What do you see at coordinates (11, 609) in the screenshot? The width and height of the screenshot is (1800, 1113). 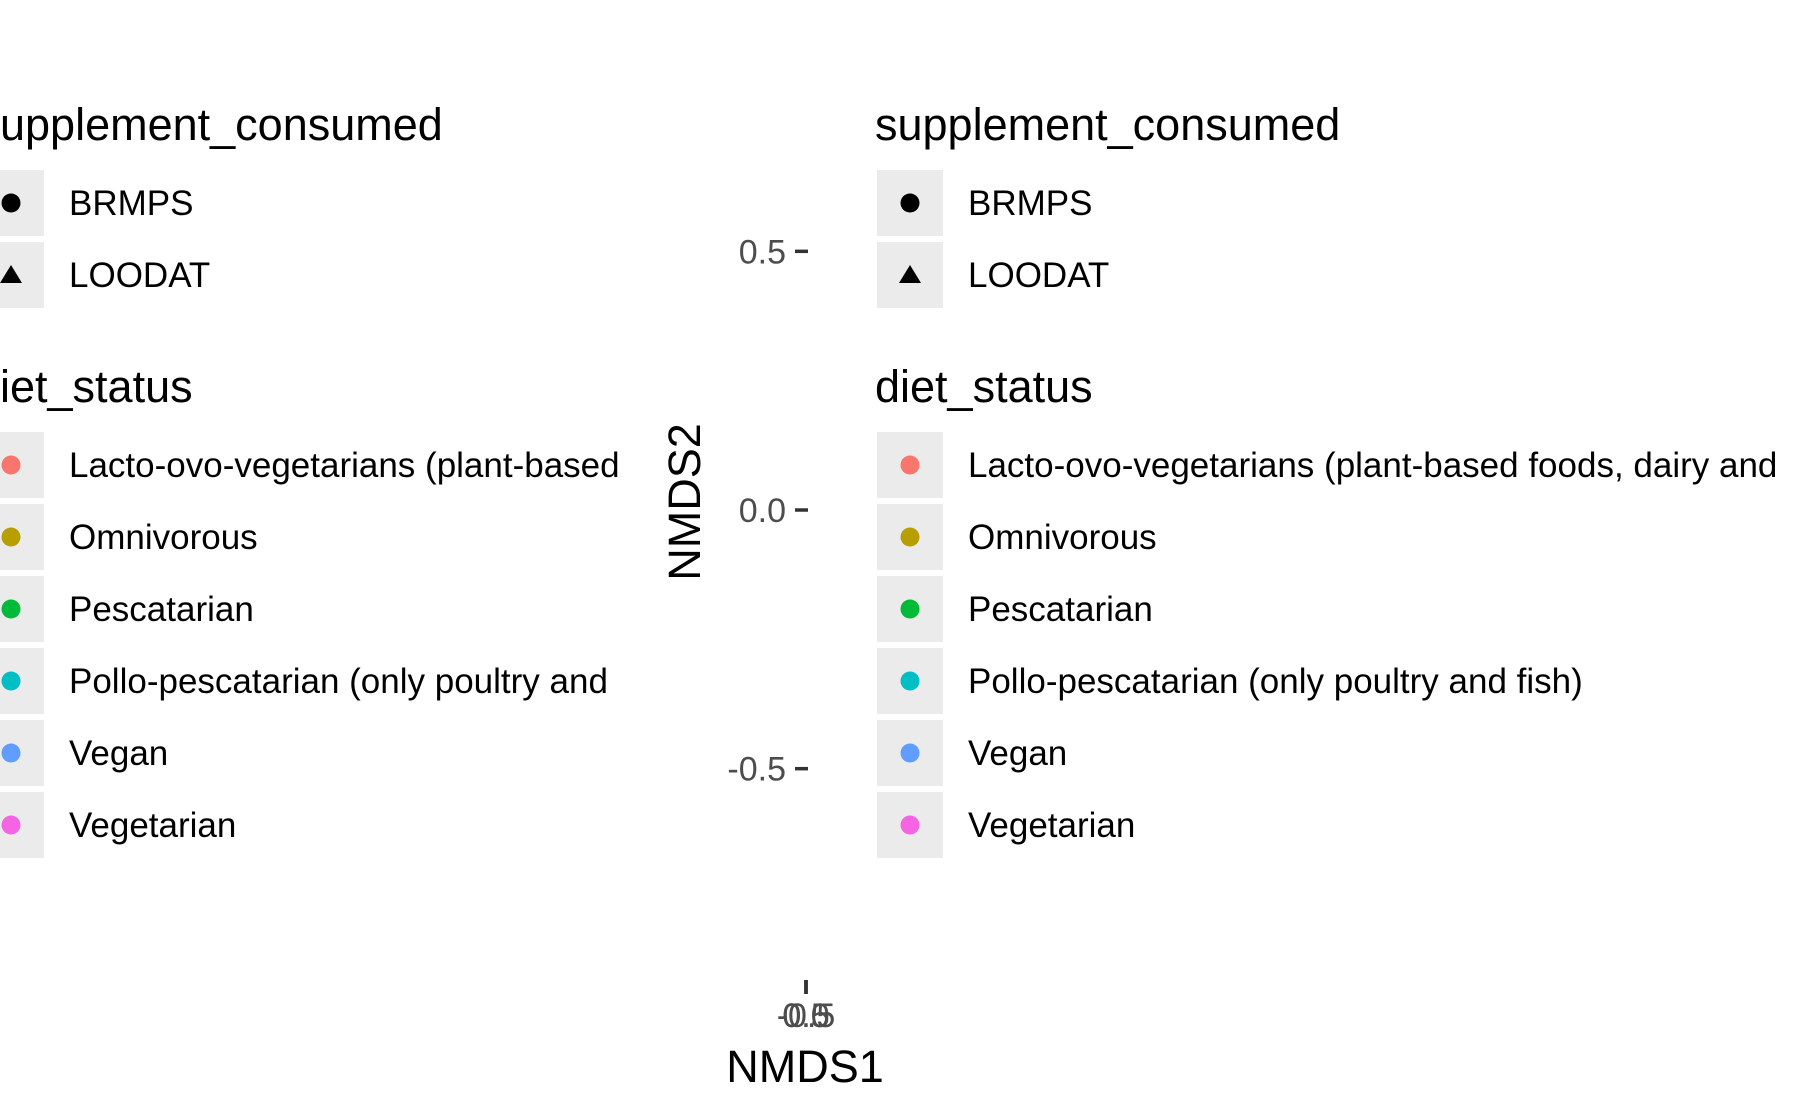 I see `left-legend-dot-pescatarian` at bounding box center [11, 609].